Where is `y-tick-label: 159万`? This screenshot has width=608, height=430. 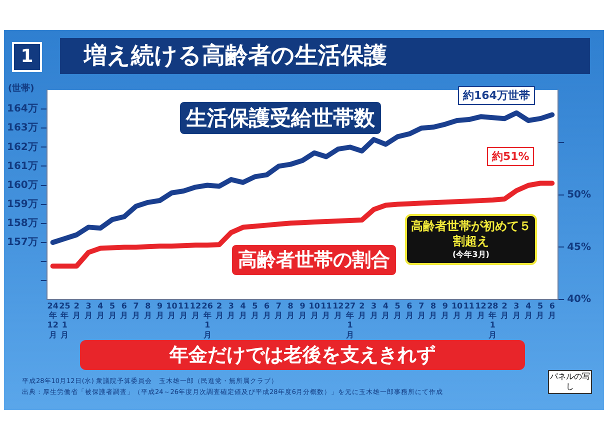 y-tick-label: 159万 is located at coordinates (22, 204).